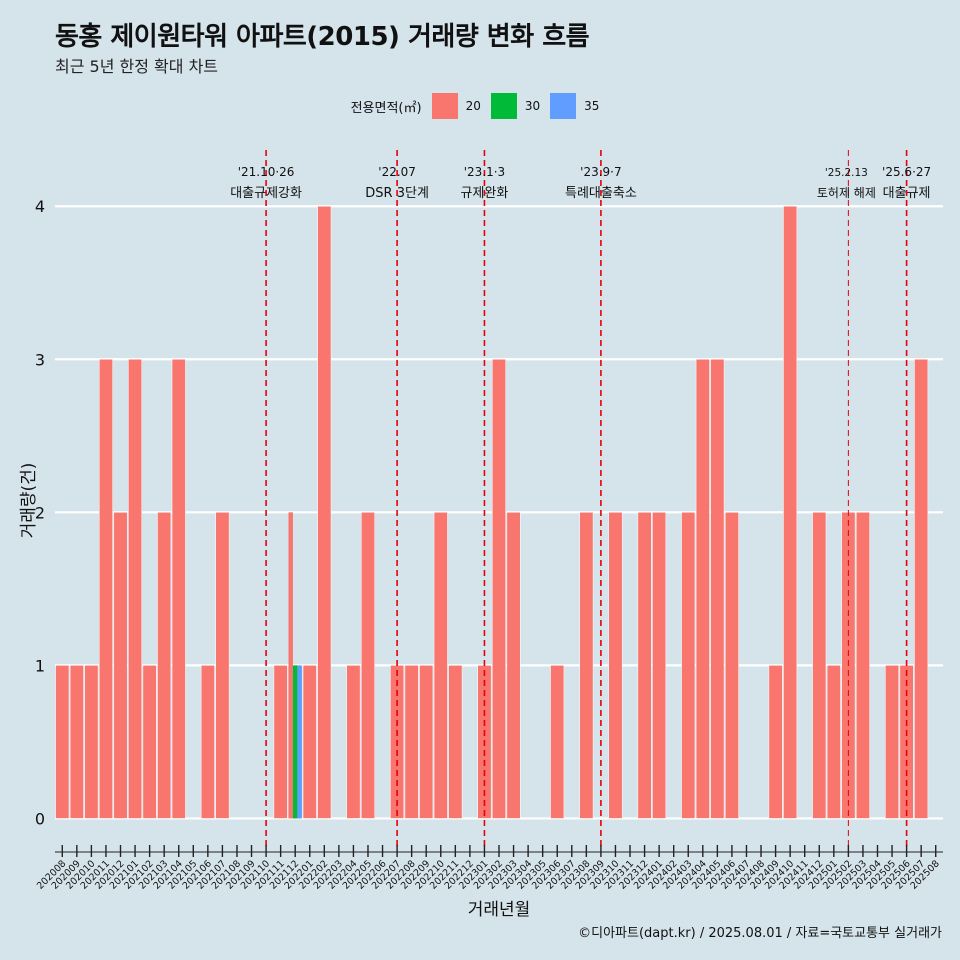 The height and width of the screenshot is (960, 960). I want to click on y-axis-title: 거래량(건), so click(29, 501).